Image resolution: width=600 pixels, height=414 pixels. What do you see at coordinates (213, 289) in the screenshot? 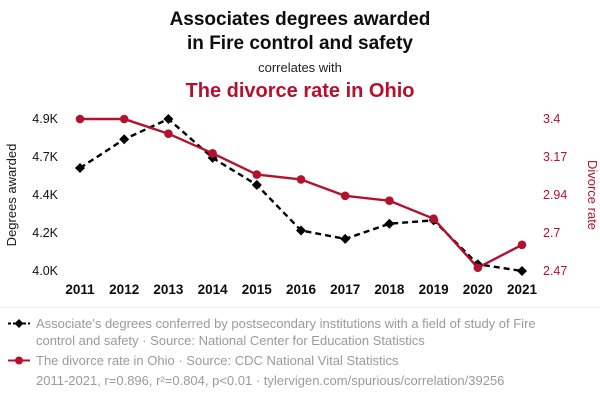
I see `x-axis-tick: 2014` at bounding box center [213, 289].